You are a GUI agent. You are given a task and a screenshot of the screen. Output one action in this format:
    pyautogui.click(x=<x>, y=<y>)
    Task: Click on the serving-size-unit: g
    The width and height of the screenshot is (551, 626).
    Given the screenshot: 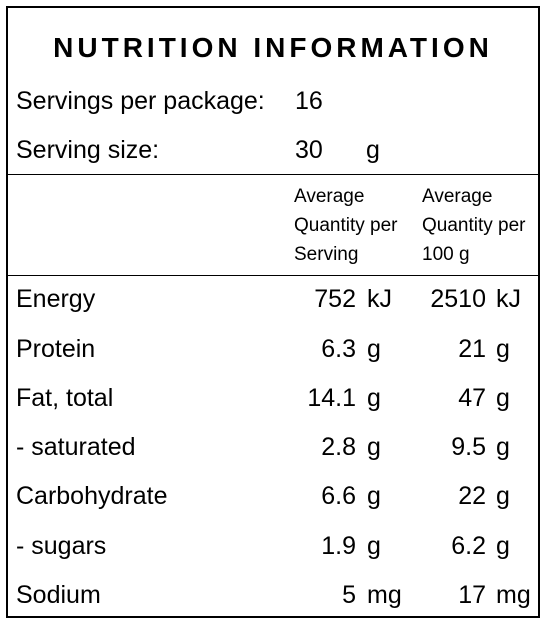 What is the action you would take?
    pyautogui.click(x=373, y=150)
    